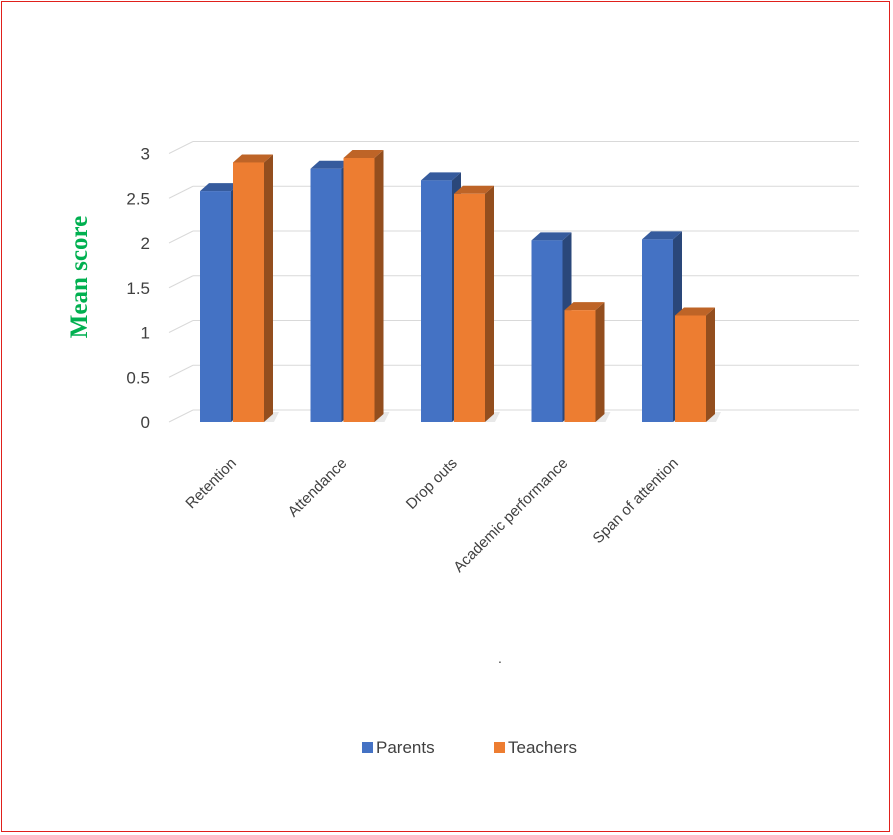 The width and height of the screenshot is (893, 835). What do you see at coordinates (510, 515) in the screenshot?
I see `category-label: Academic performance` at bounding box center [510, 515].